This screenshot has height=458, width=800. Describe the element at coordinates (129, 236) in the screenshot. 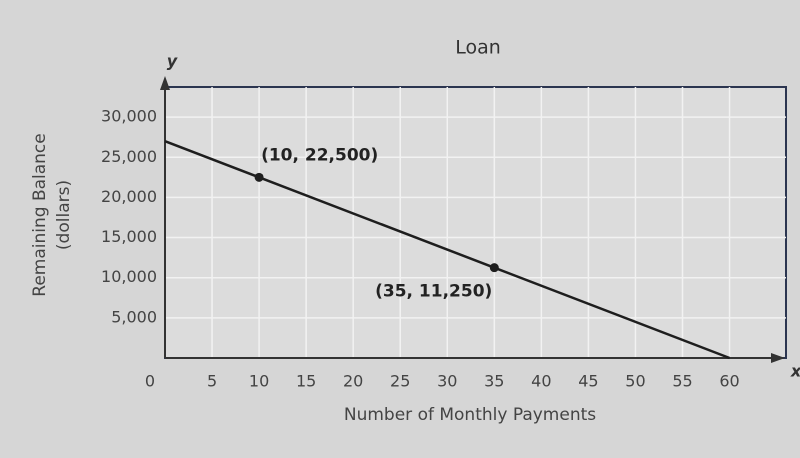

I see `y-tick-label: 15,000` at that location.